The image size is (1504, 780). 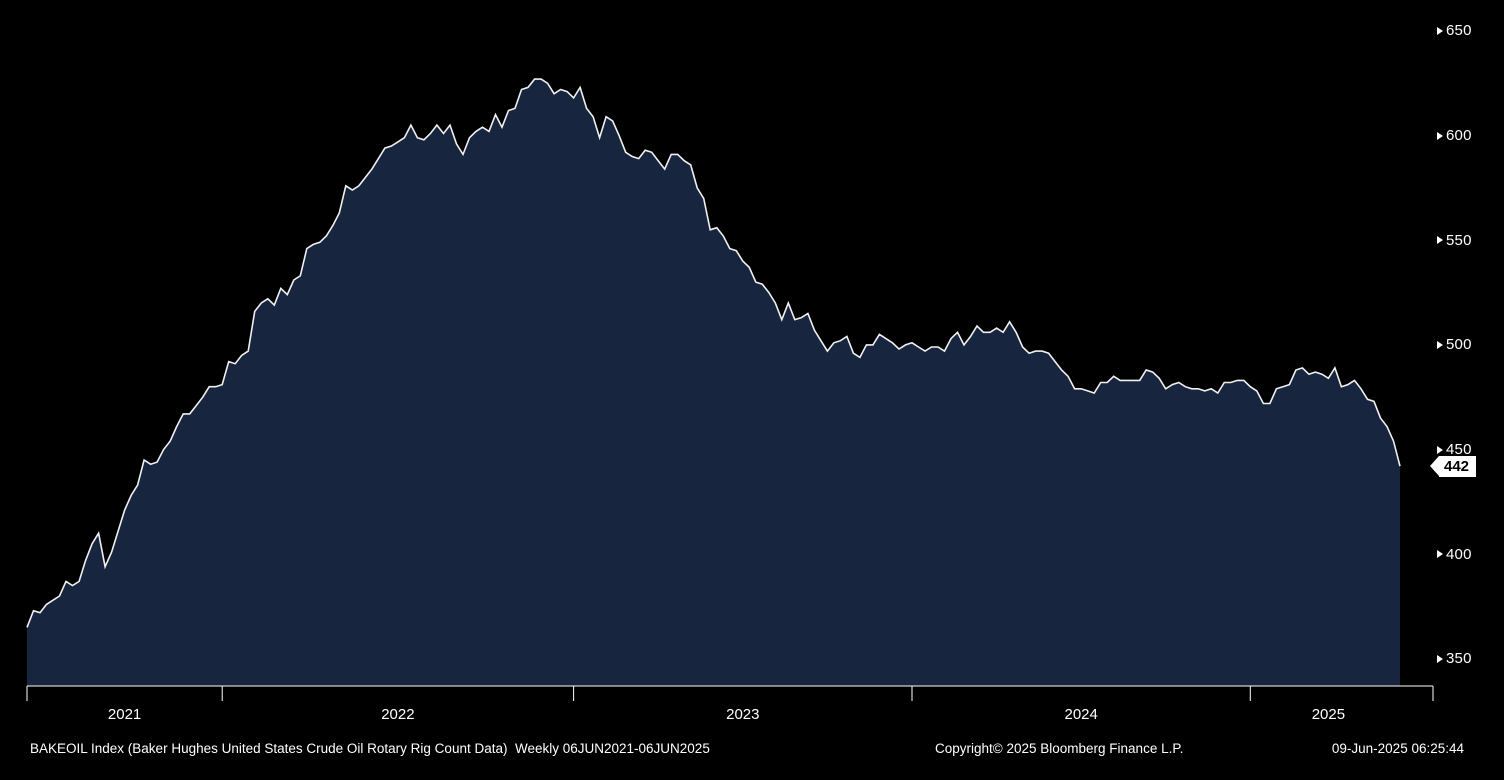 I want to click on copyright-text: Copyright© 2025 Bloomberg Finance L.P., so click(x=1059, y=748).